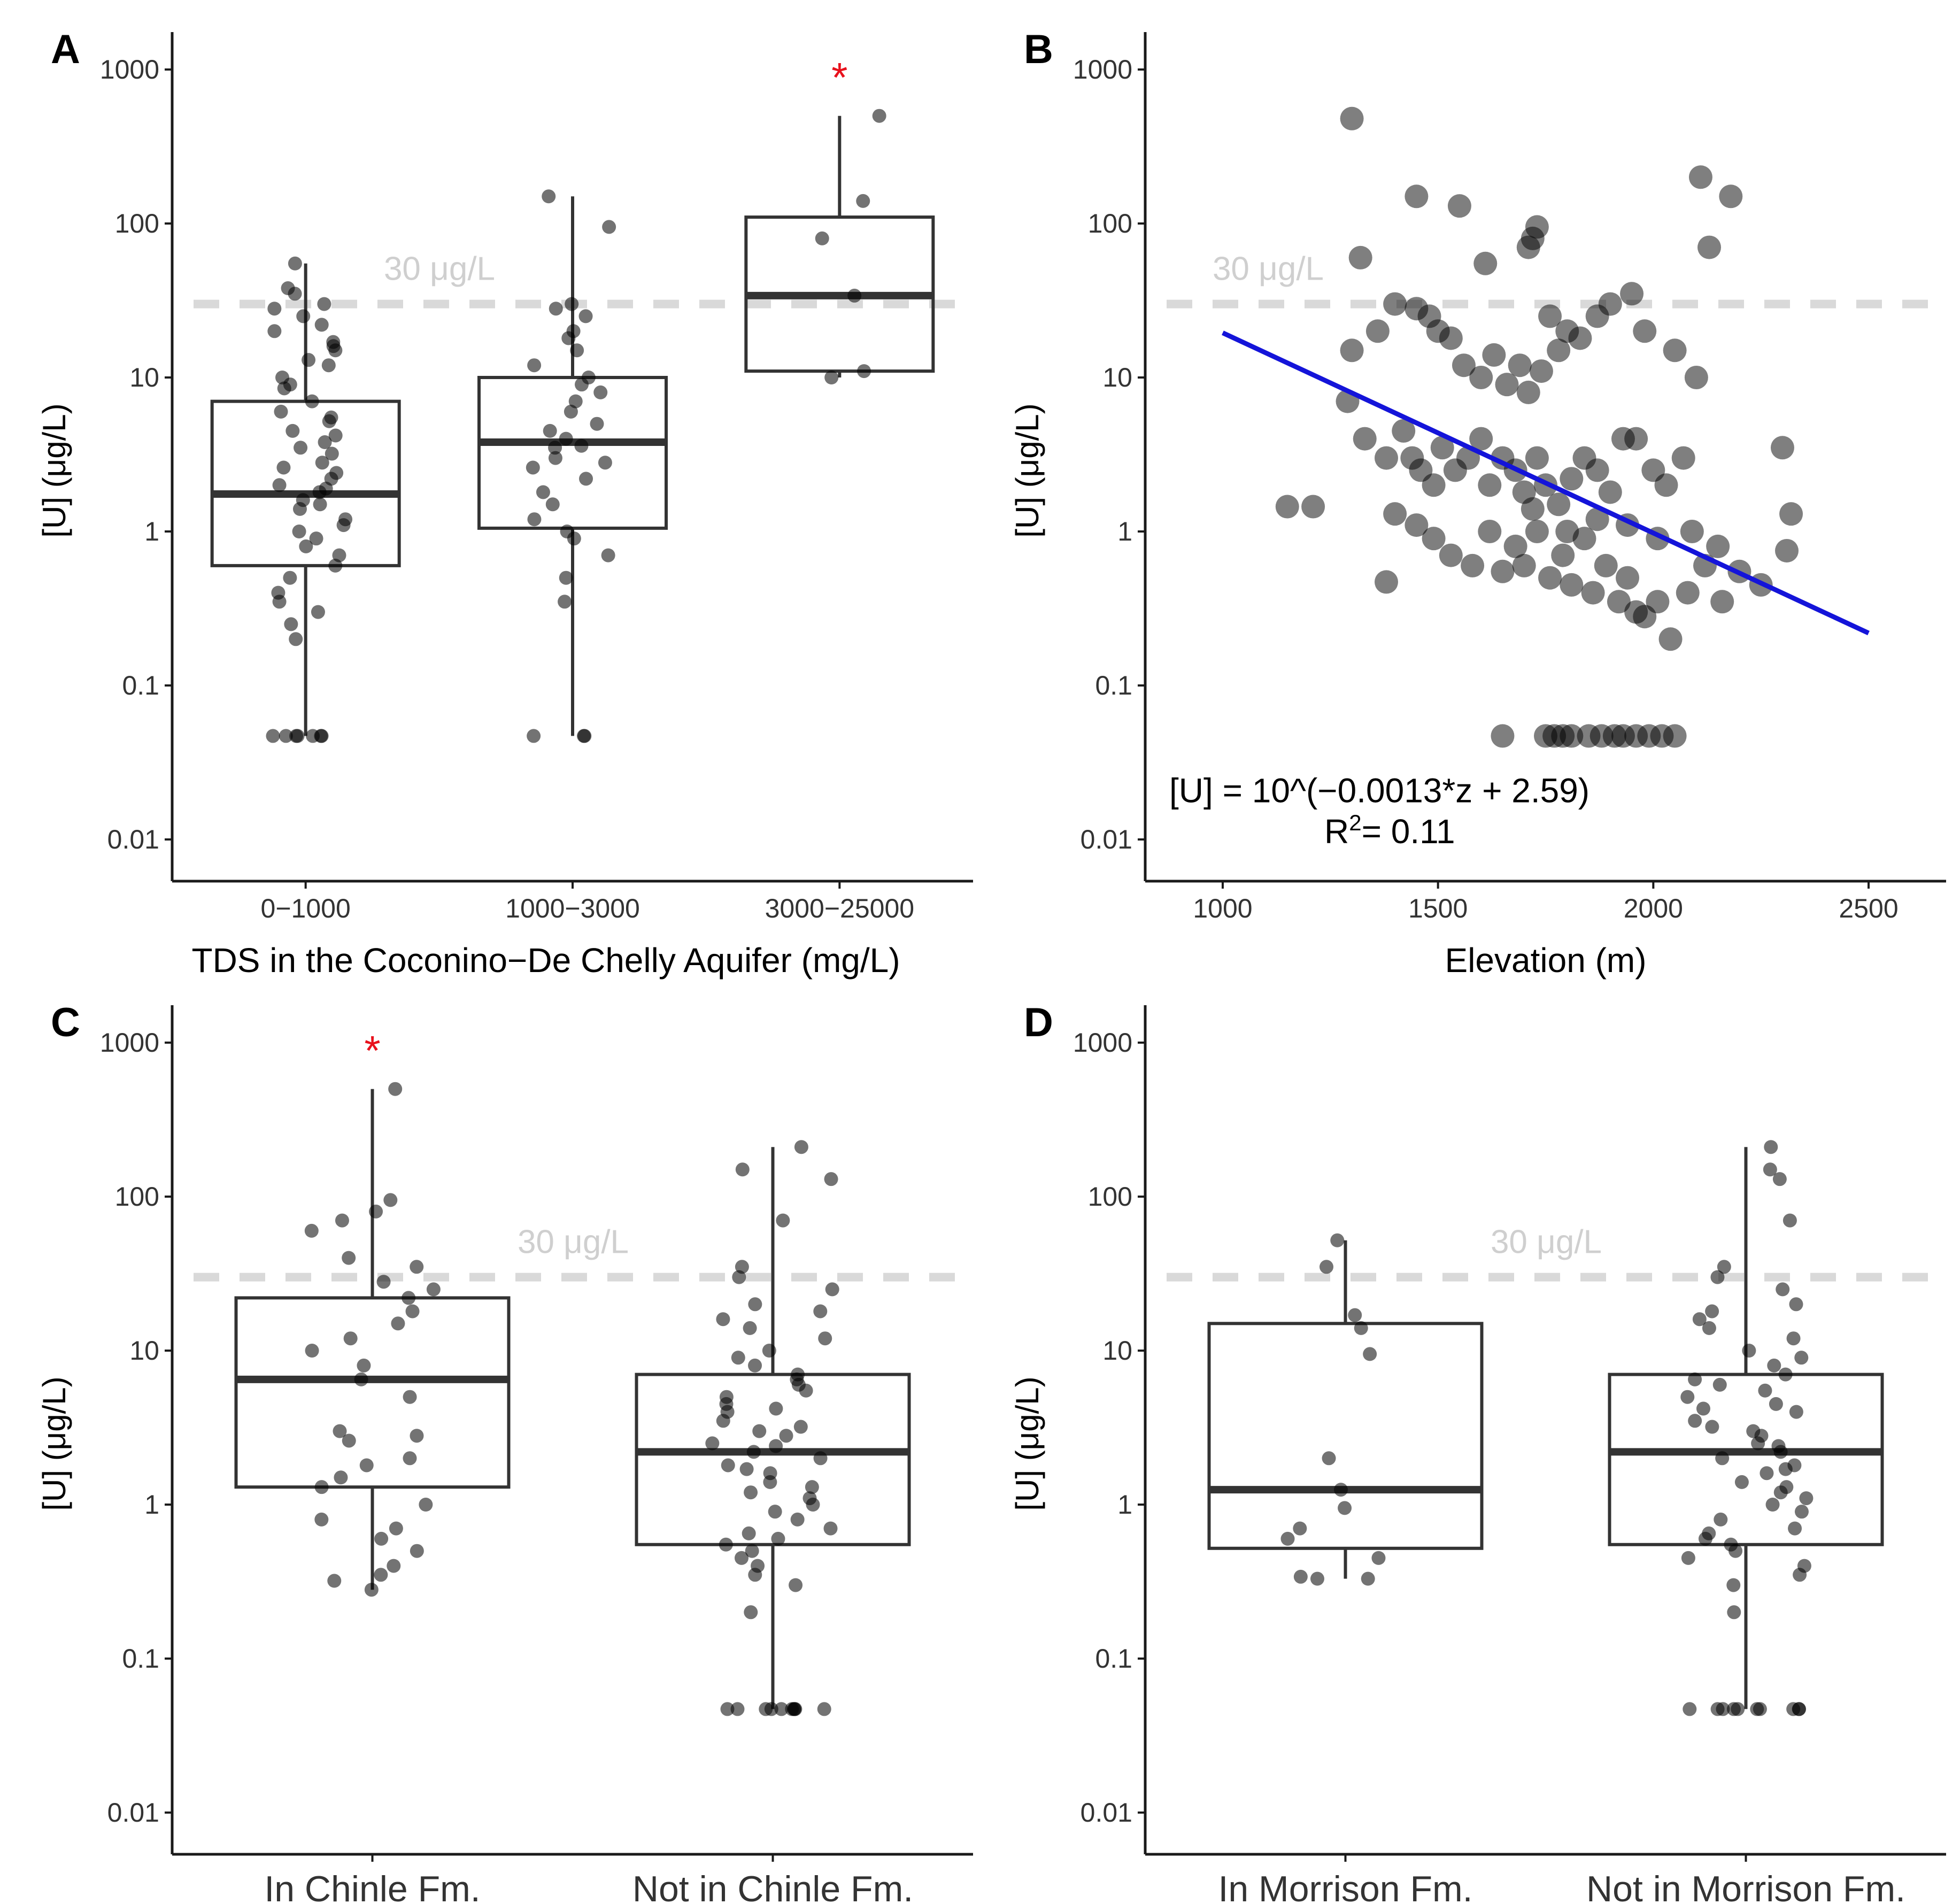  Describe the element at coordinates (129, 69) in the screenshot. I see `y-tick-label: 1000` at that location.